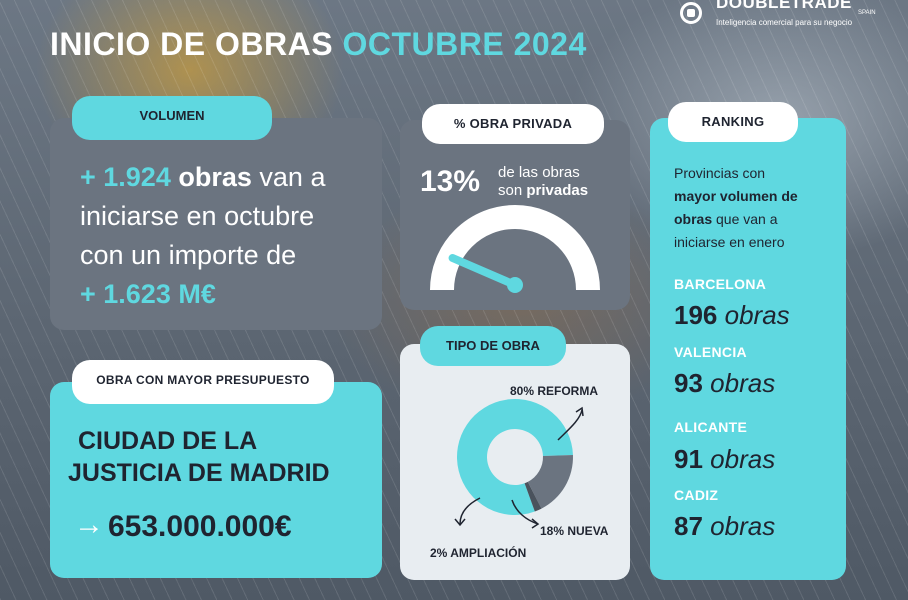 Image resolution: width=908 pixels, height=600 pixels. Describe the element at coordinates (720, 284) in the screenshot. I see `ranking-province-1: BARCELONA` at that location.